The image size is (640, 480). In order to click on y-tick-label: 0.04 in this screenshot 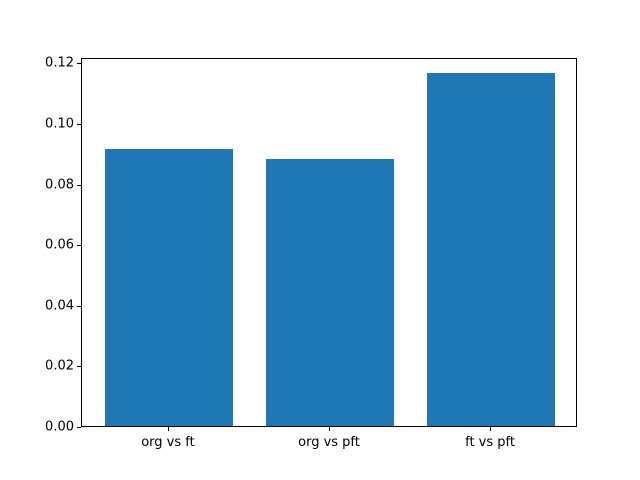, I will do `click(59, 306)`.